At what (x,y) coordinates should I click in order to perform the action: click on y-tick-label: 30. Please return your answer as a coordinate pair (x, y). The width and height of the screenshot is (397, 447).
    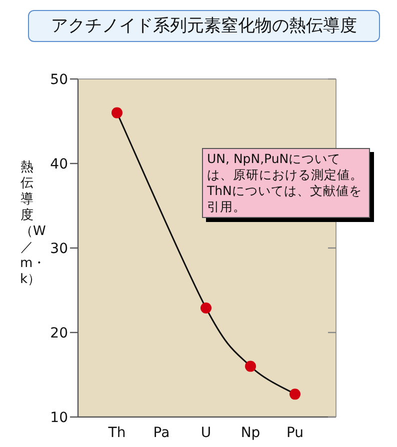
    Looking at the image, I should click on (59, 249).